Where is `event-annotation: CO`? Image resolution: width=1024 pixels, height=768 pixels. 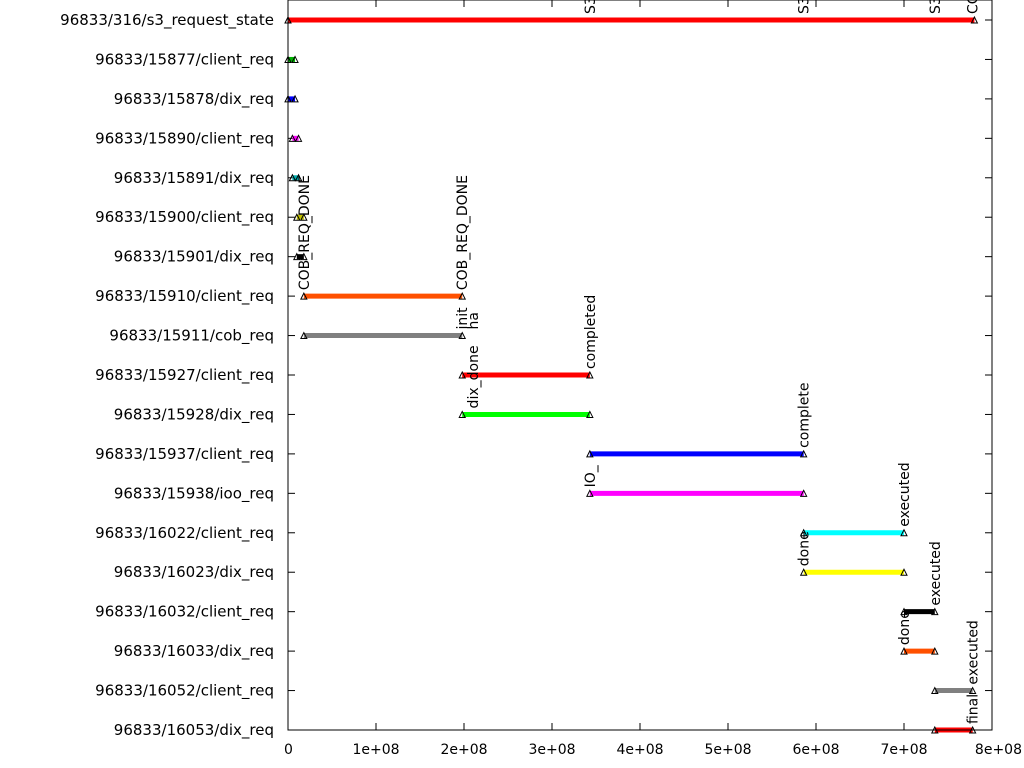
event-annotation: CO is located at coordinates (974, 7).